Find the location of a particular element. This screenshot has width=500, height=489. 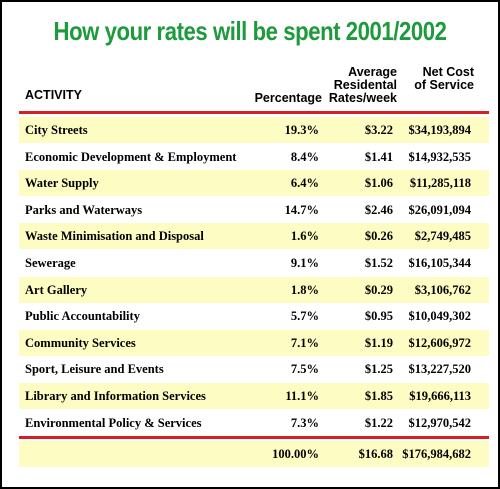

cell: $12,606,972 is located at coordinates (440, 342).